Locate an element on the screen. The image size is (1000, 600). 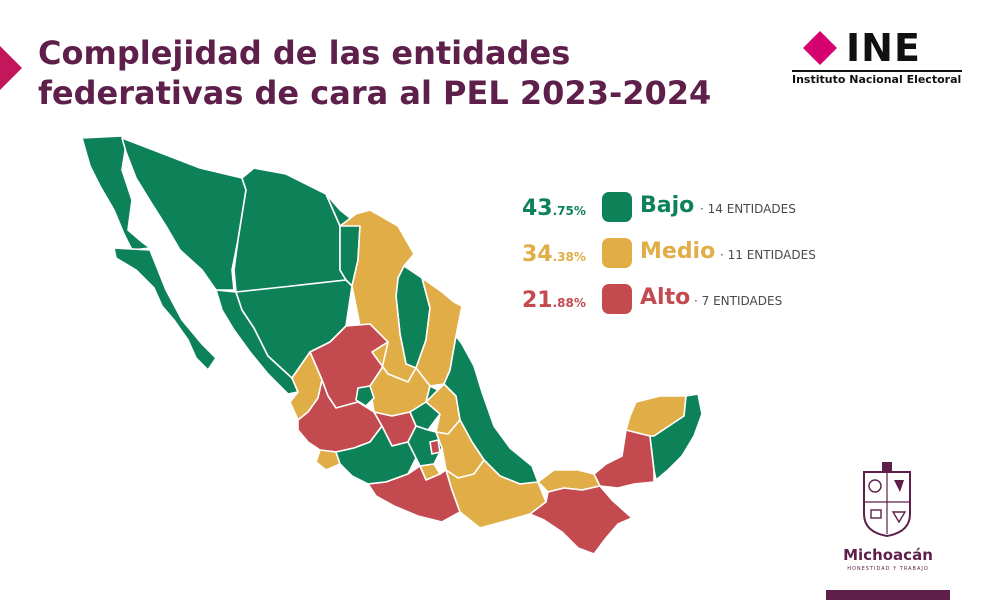
page-title-line-2: federativas de cara al PEL 2023-2024 is located at coordinates (375, 93).